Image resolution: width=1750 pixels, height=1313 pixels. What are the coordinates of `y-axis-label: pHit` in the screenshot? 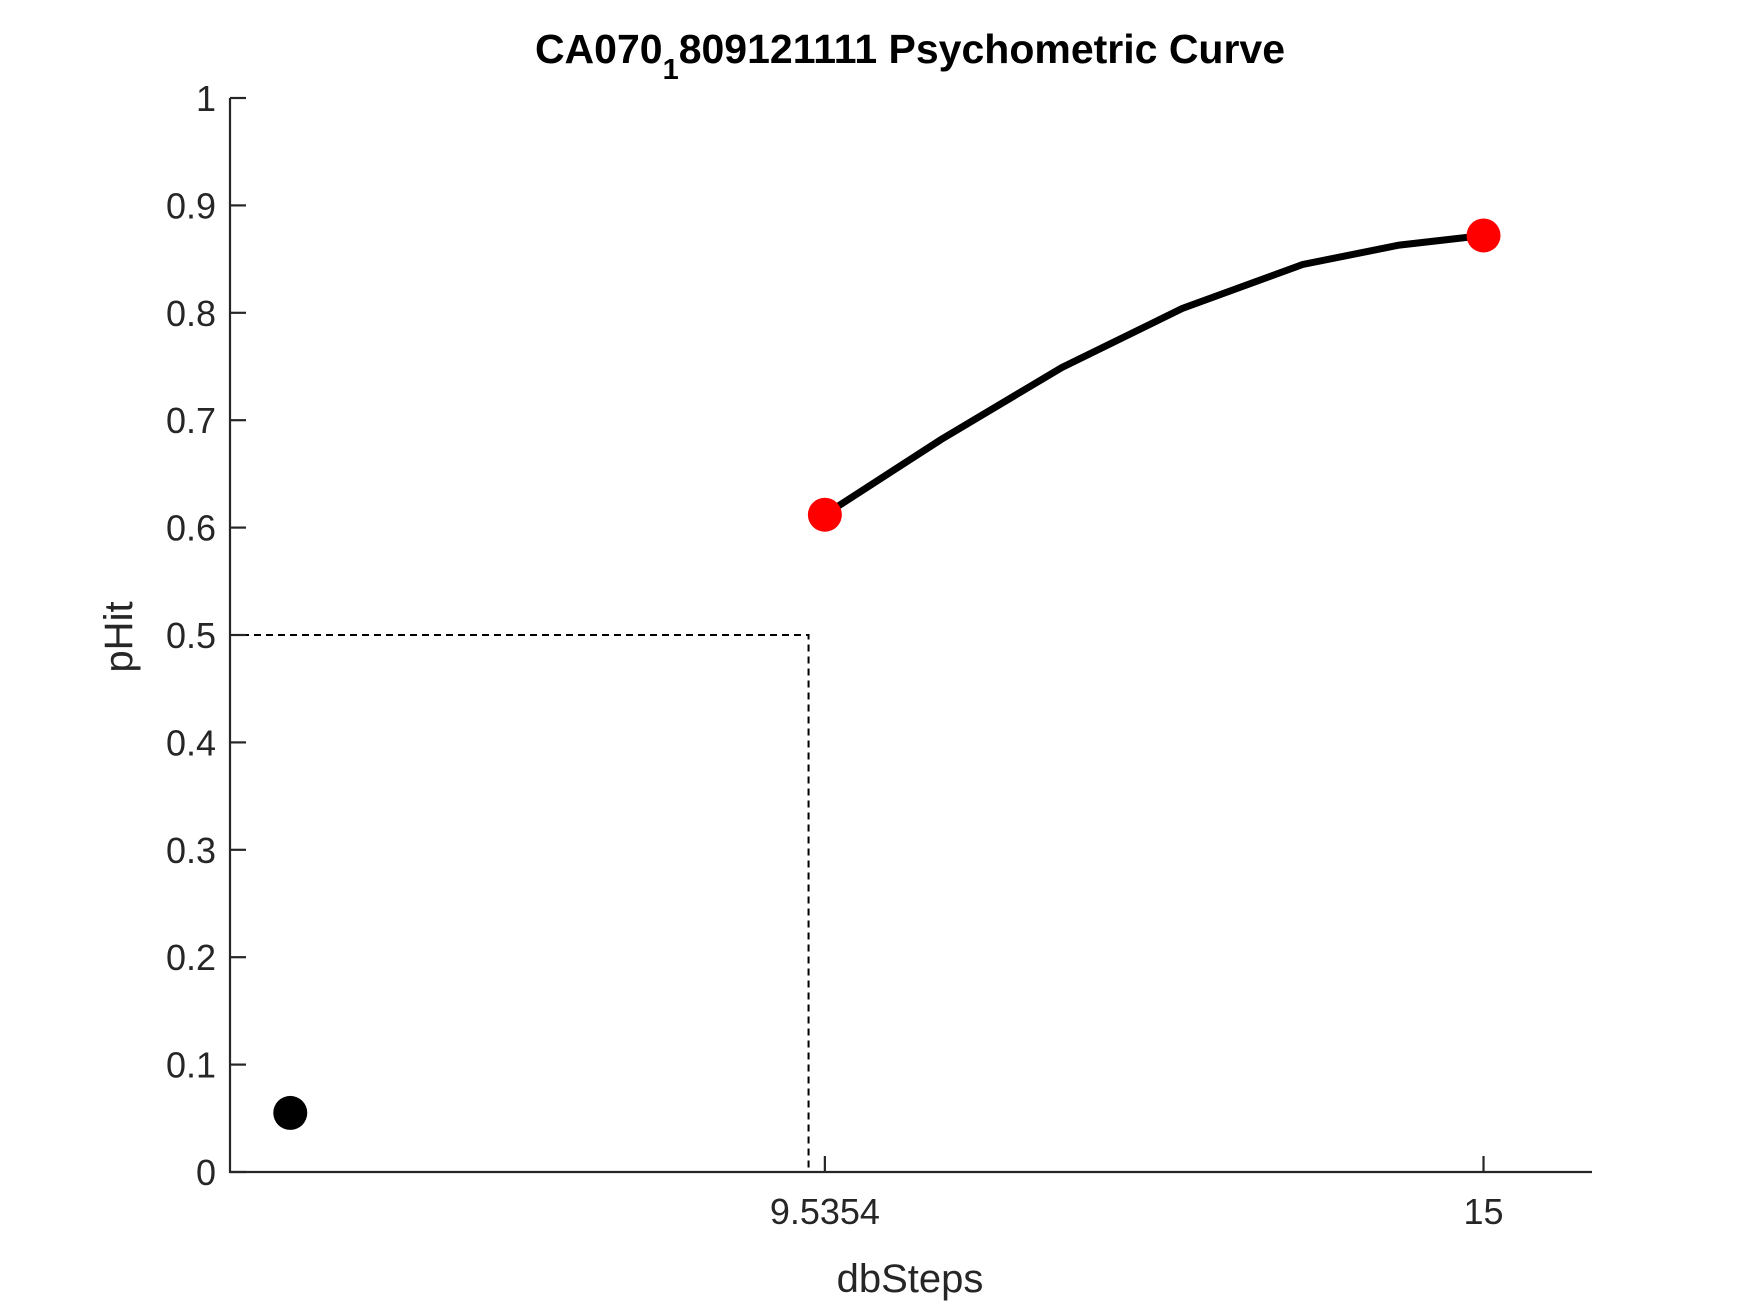 It's located at (119, 636).